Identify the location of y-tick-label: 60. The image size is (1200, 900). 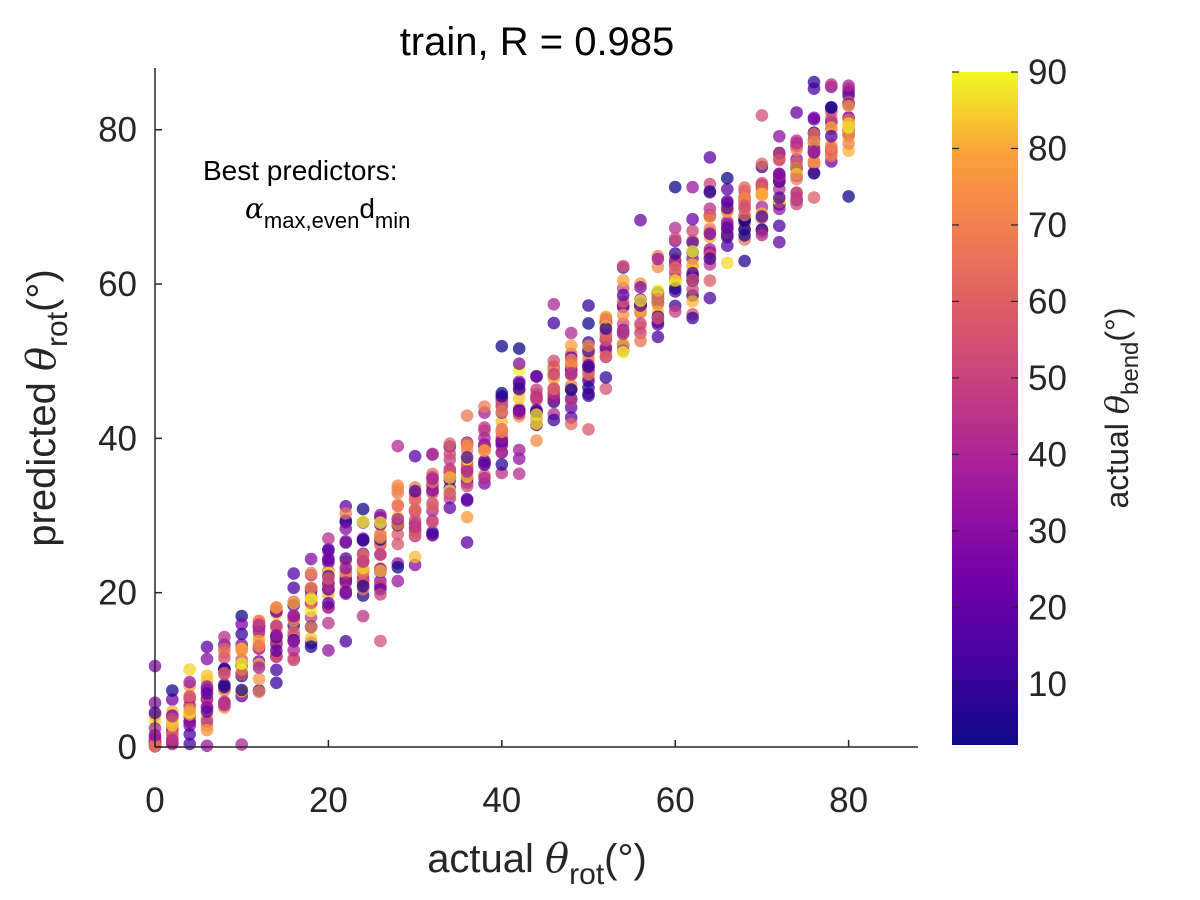
(117, 284).